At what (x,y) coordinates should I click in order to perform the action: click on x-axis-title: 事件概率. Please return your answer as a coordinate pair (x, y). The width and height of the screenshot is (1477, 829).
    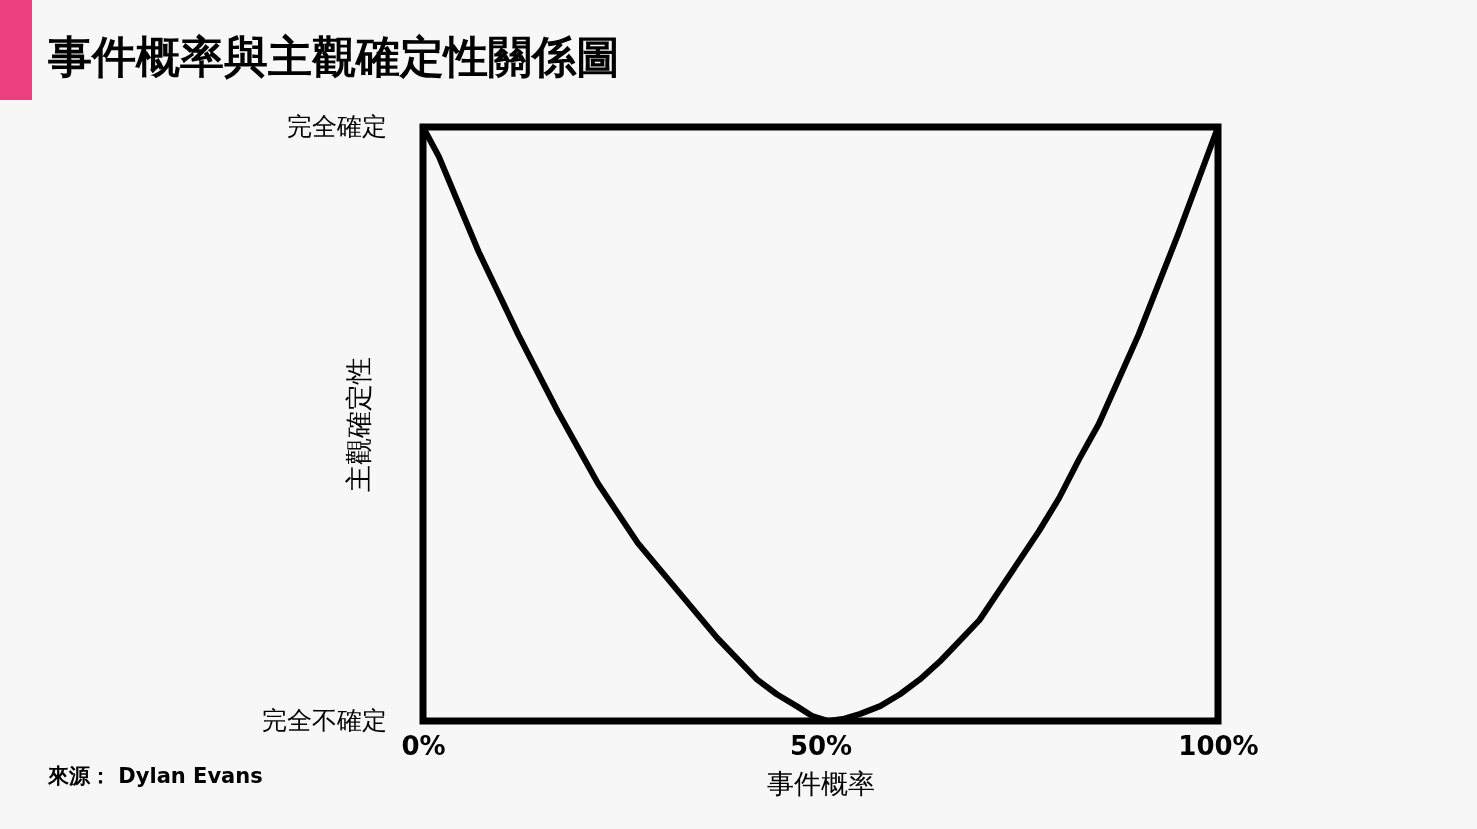
    Looking at the image, I should click on (821, 783).